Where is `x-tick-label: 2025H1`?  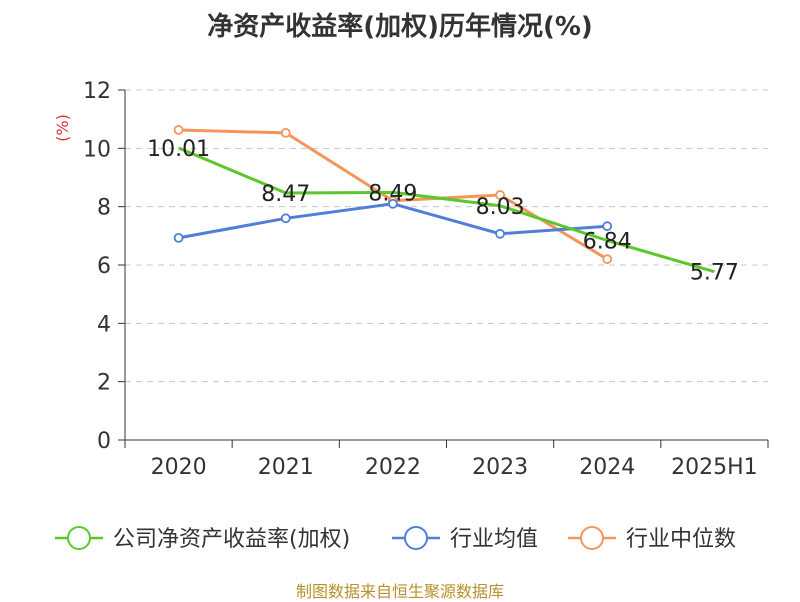
x-tick-label: 2025H1 is located at coordinates (714, 467).